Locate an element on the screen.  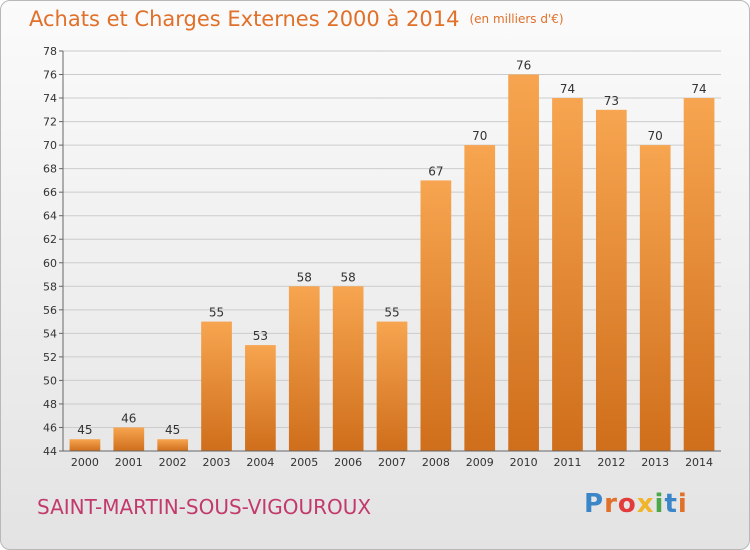
x-tick-label: 2001 is located at coordinates (129, 462).